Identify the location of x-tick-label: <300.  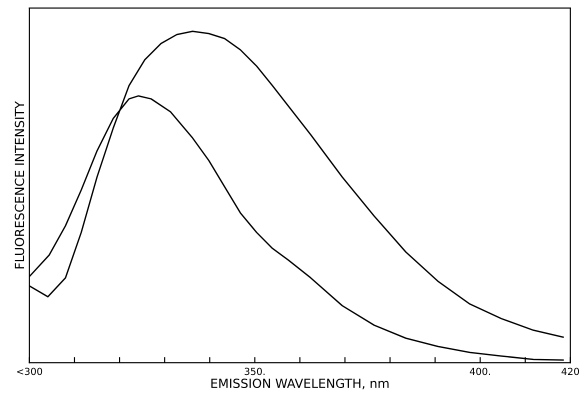
(29, 372).